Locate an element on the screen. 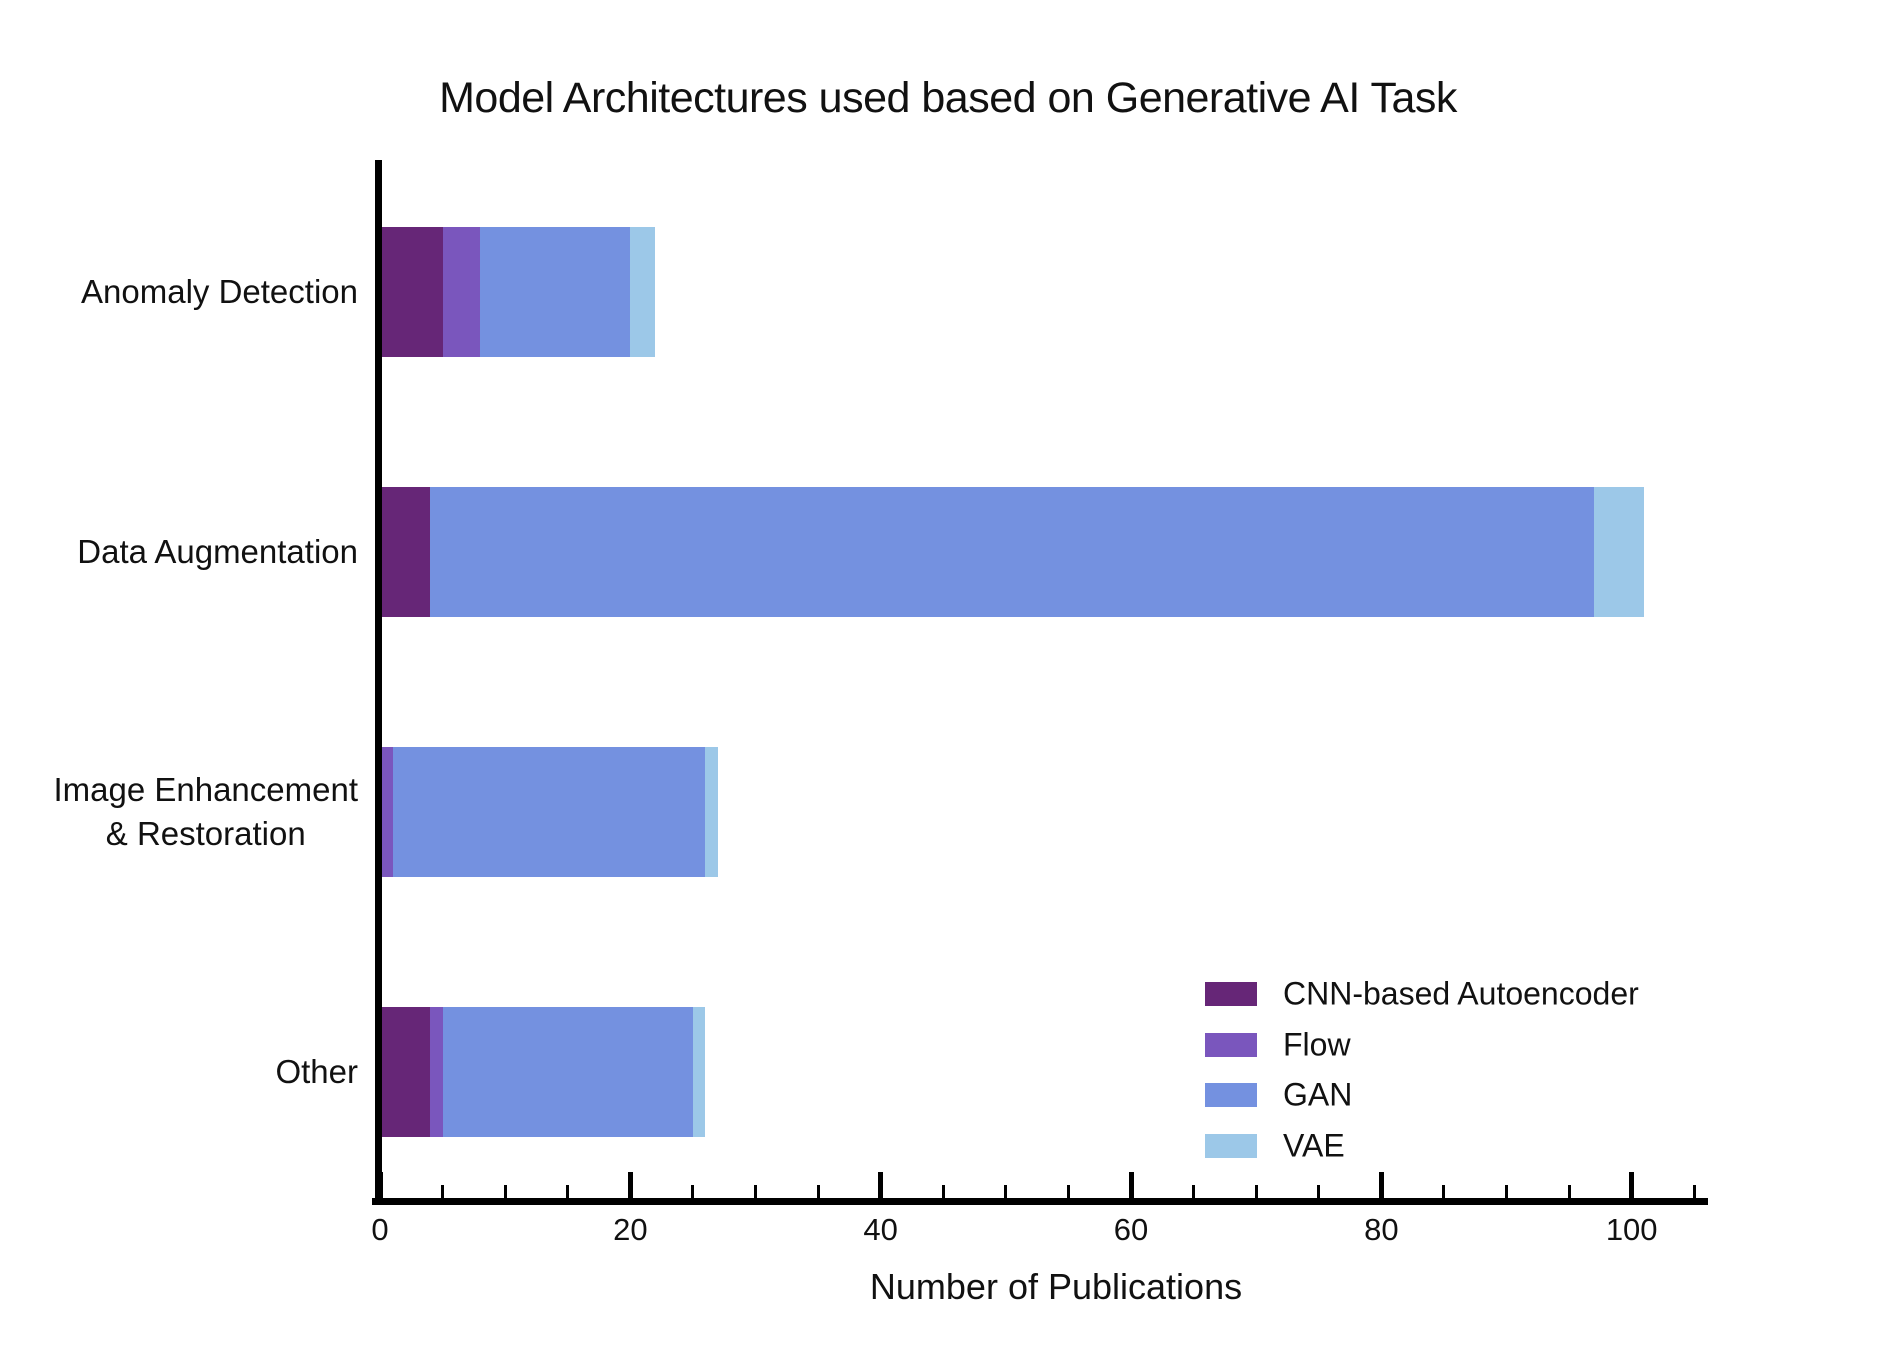 The height and width of the screenshot is (1350, 1896). x-tick-label-40: 40 is located at coordinates (880, 1229).